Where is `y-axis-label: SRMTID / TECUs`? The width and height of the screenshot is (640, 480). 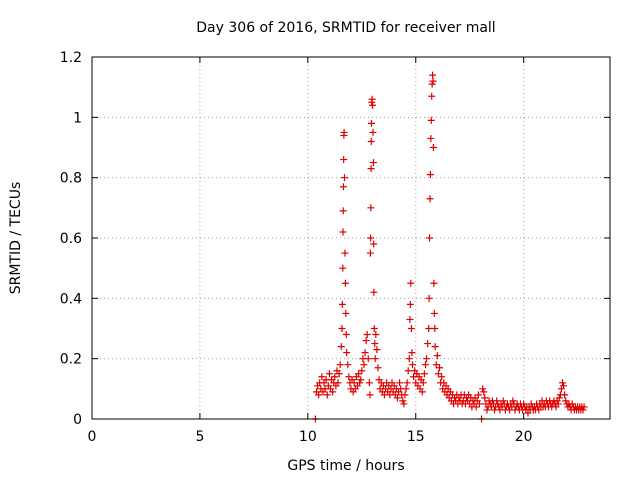
y-axis-label: SRMTID / TECUs is located at coordinates (16, 238).